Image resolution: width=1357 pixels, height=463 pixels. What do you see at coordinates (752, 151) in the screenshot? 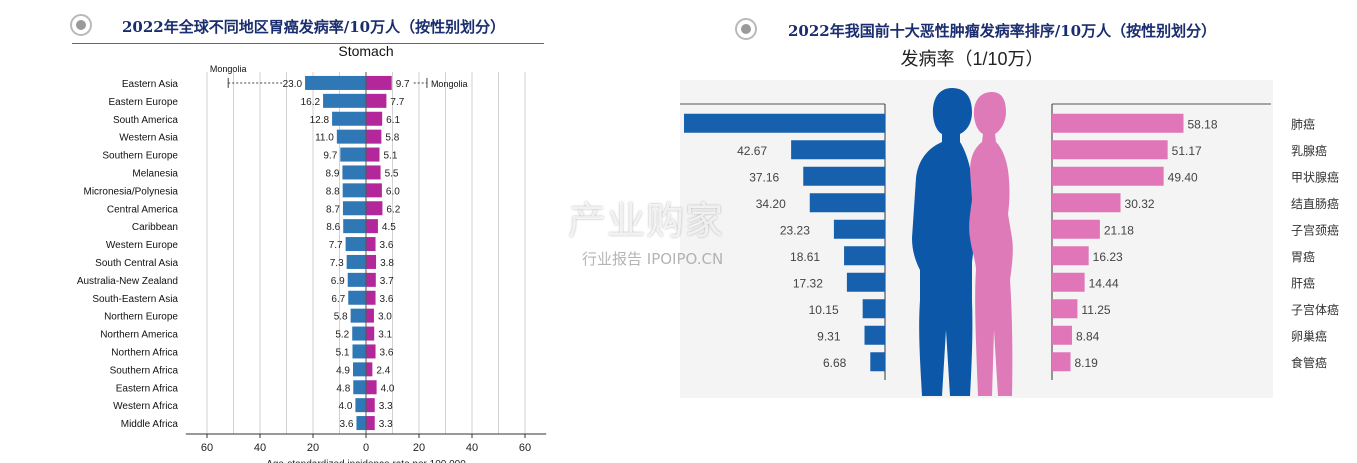
I see `male-value-label: 42.67` at bounding box center [752, 151].